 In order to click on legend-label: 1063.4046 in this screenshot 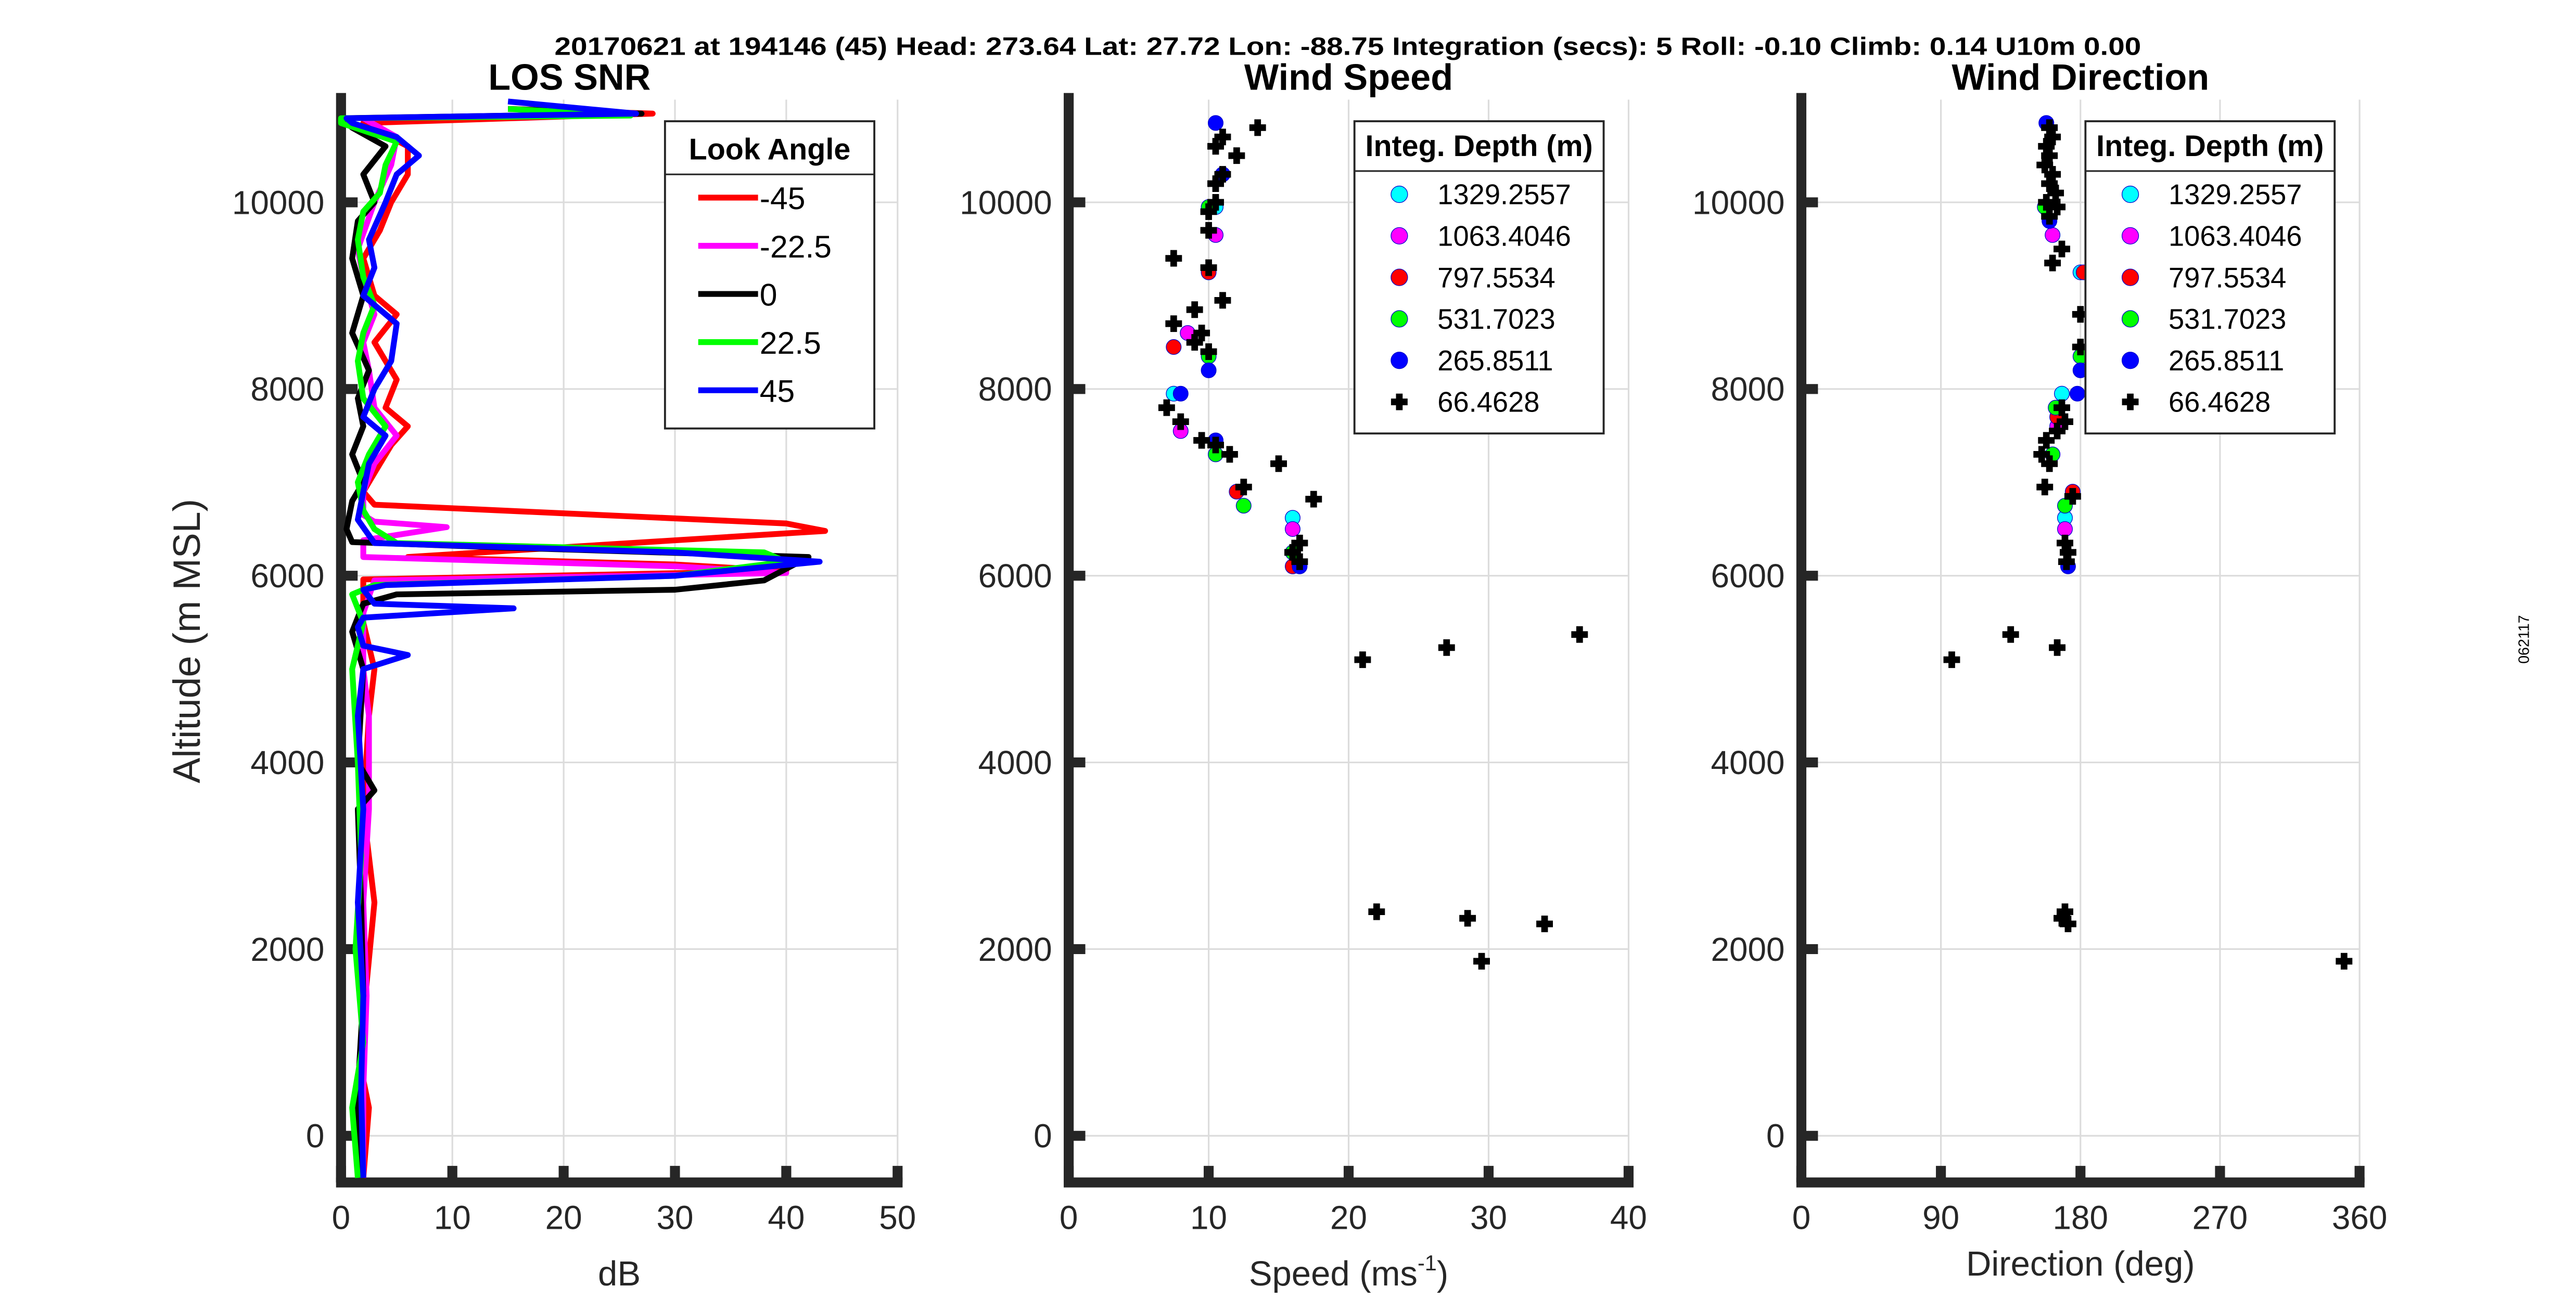, I will do `click(1504, 236)`.